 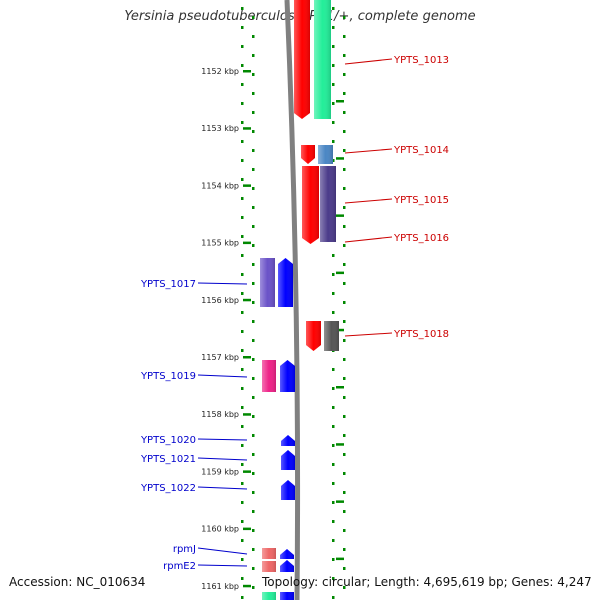 What do you see at coordinates (248, 303) in the screenshot?
I see `axis-left-dotted` at bounding box center [248, 303].